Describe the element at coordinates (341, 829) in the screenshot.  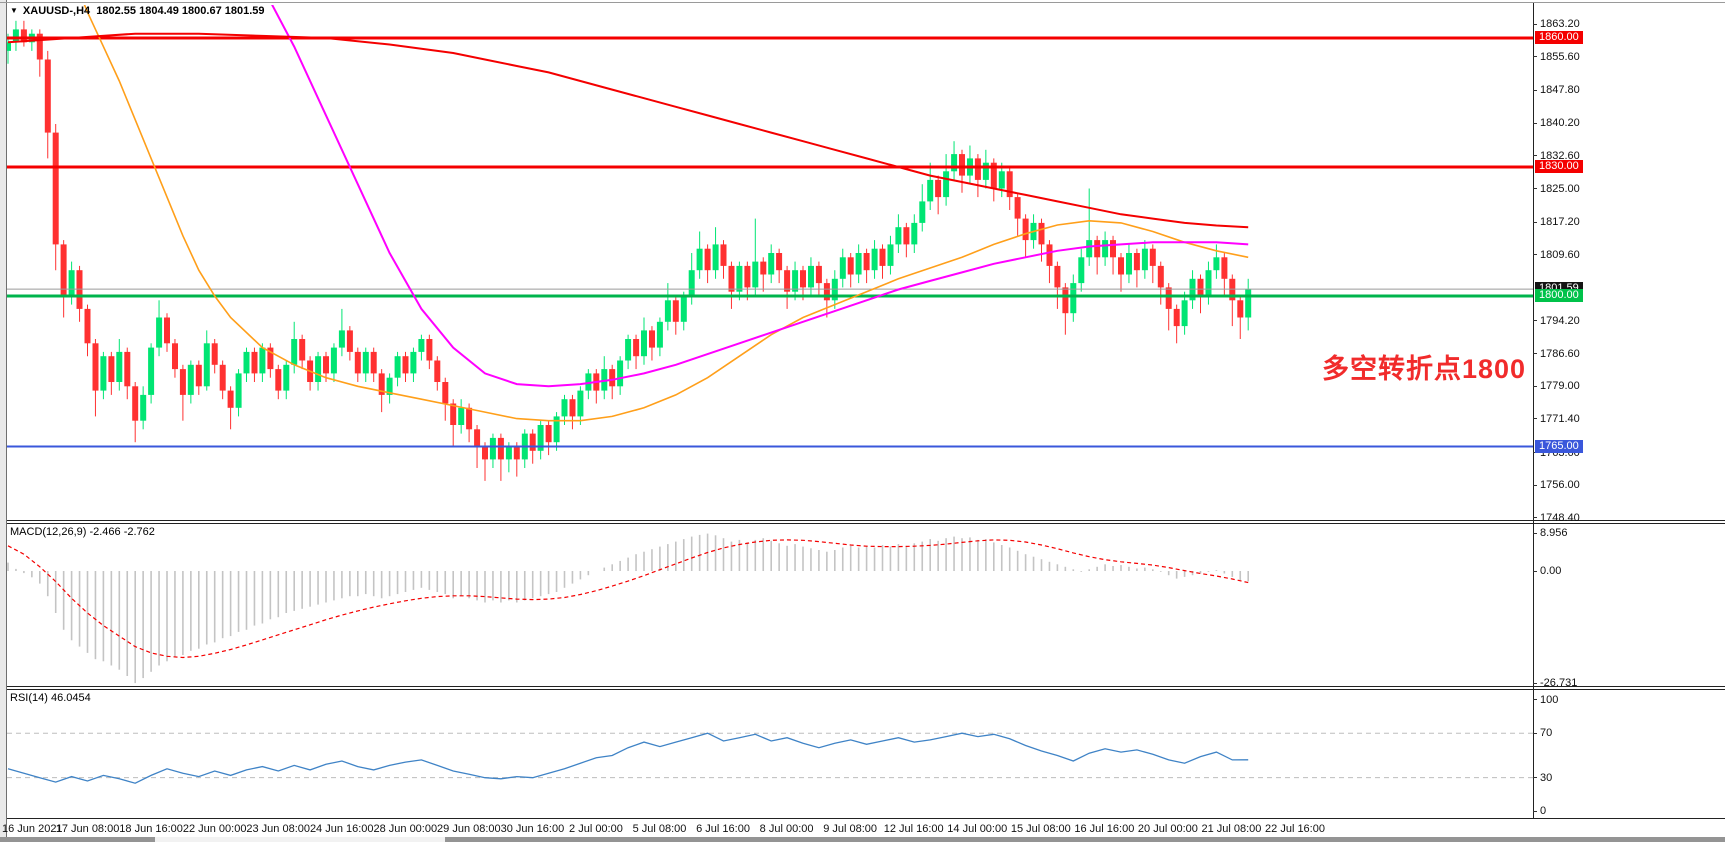
I see `time-axis-label: 24 Jun 16:00` at that location.